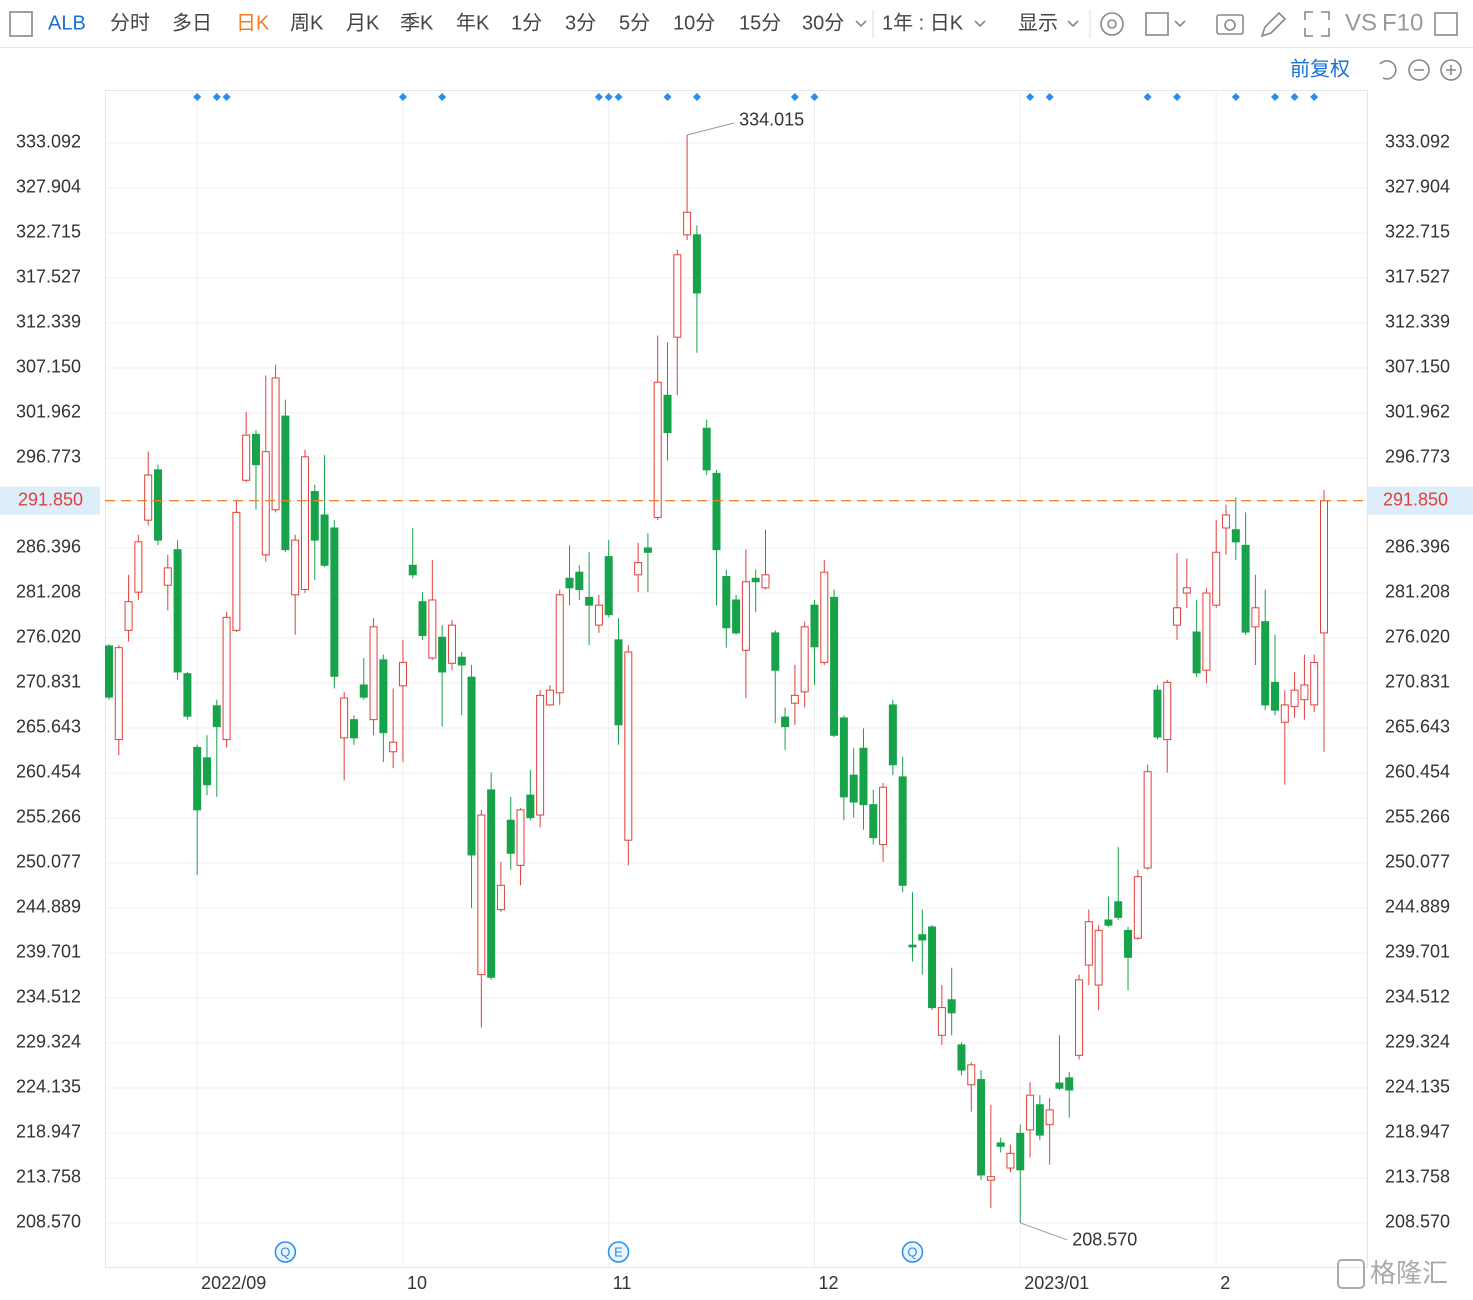  What do you see at coordinates (1417, 1087) in the screenshot?
I see `y-tick-label-right: 224.135` at bounding box center [1417, 1087].